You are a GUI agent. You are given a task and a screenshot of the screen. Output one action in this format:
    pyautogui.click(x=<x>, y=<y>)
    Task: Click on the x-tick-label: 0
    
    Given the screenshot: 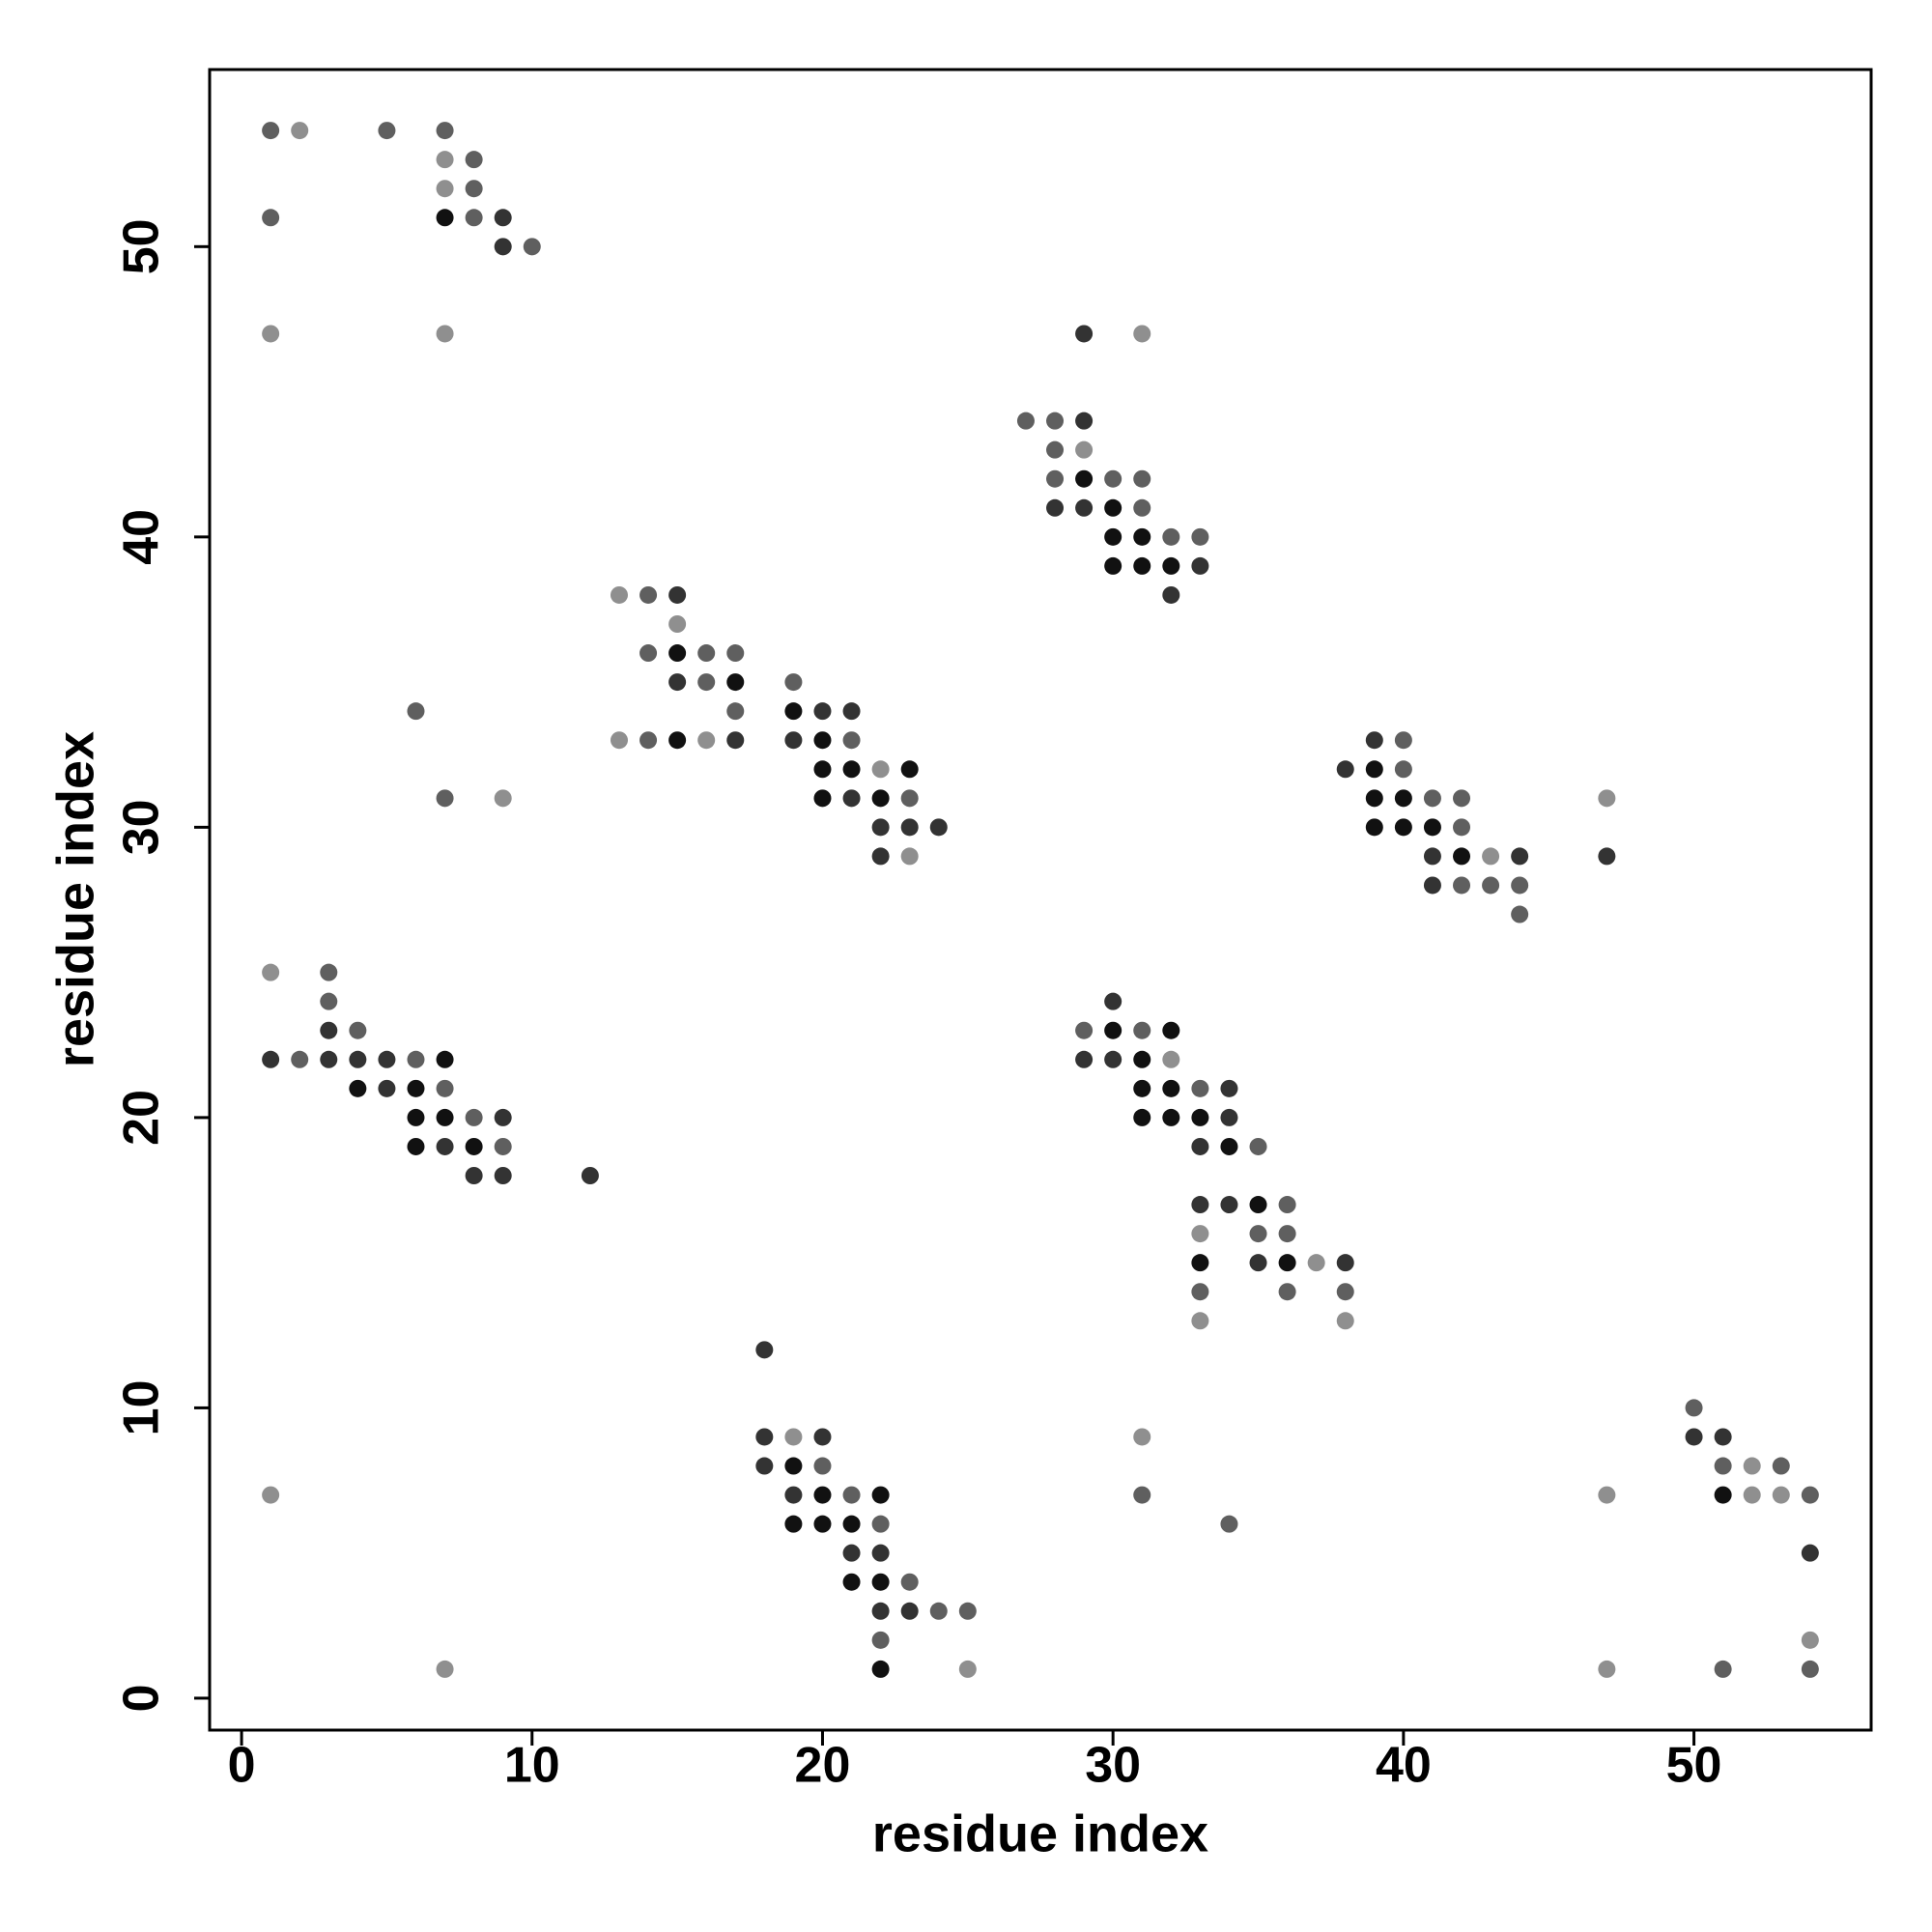 What is the action you would take?
    pyautogui.click(x=242, y=1766)
    